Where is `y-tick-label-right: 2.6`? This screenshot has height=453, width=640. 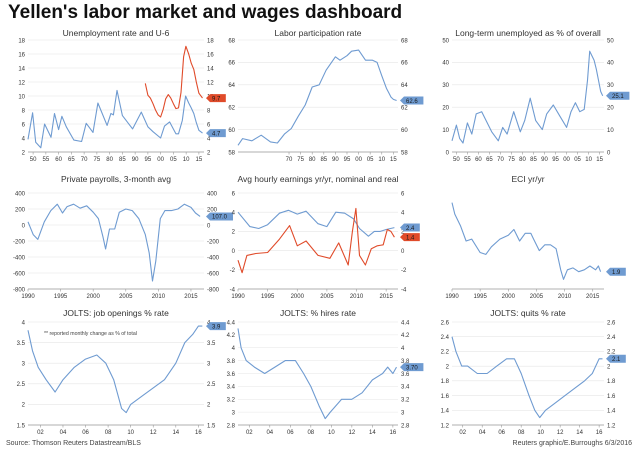 y-tick-label-right: 2.6 is located at coordinates (611, 323).